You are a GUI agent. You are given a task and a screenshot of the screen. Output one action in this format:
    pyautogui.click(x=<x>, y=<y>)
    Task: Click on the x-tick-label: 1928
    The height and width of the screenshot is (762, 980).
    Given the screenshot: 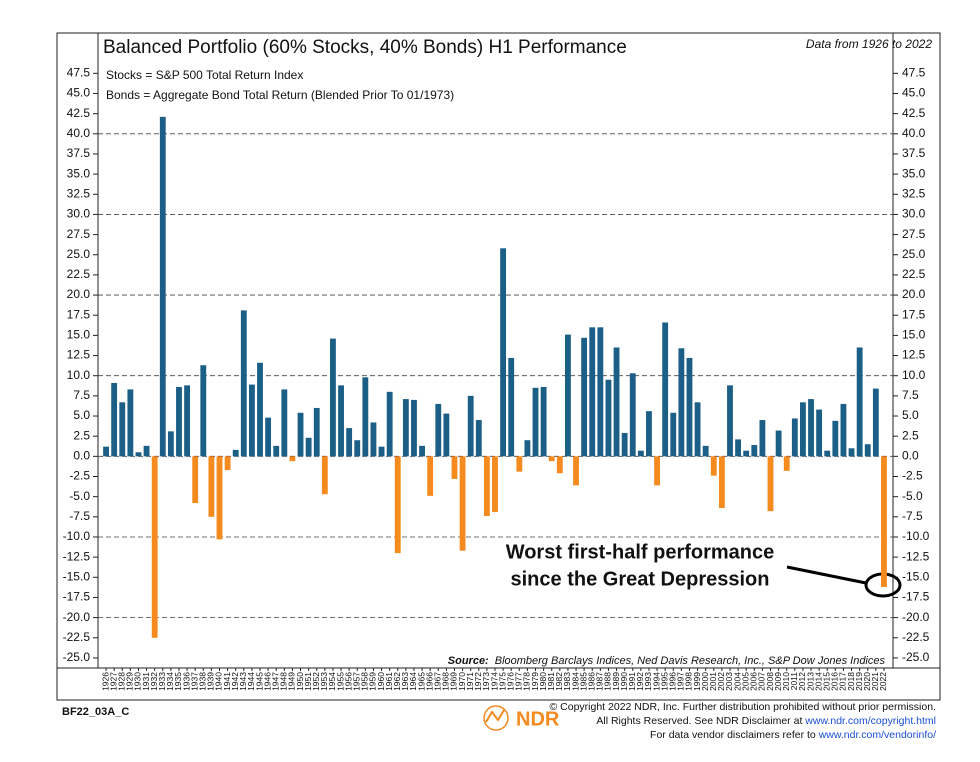 What is the action you would take?
    pyautogui.click(x=122, y=681)
    